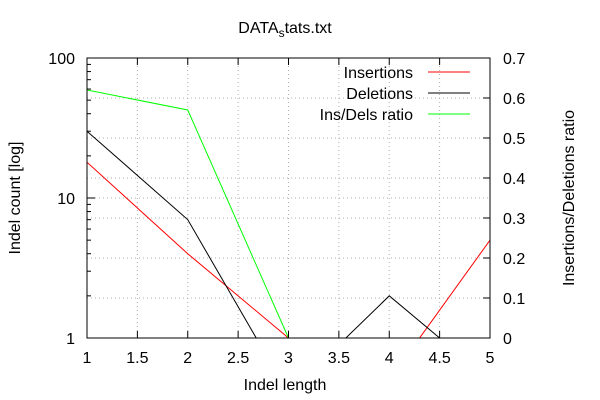 This screenshot has width=600, height=400. Describe the element at coordinates (15, 198) in the screenshot. I see `y-axis-label: Indel count [log]` at that location.